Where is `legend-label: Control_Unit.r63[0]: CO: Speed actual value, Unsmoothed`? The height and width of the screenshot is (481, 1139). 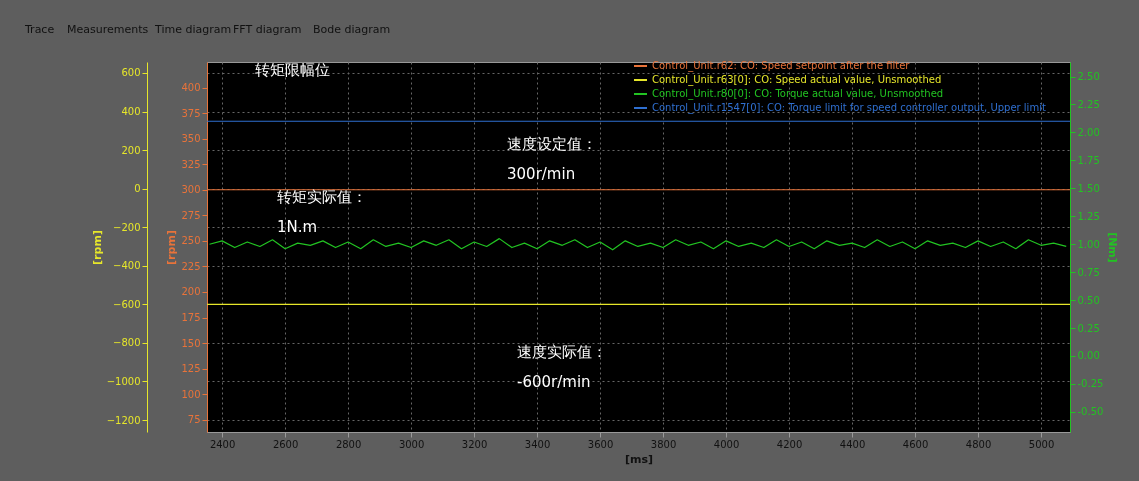 legend-label: Control_Unit.r63[0]: CO: Speed actual value, Unsmoothed is located at coordinates (797, 80).